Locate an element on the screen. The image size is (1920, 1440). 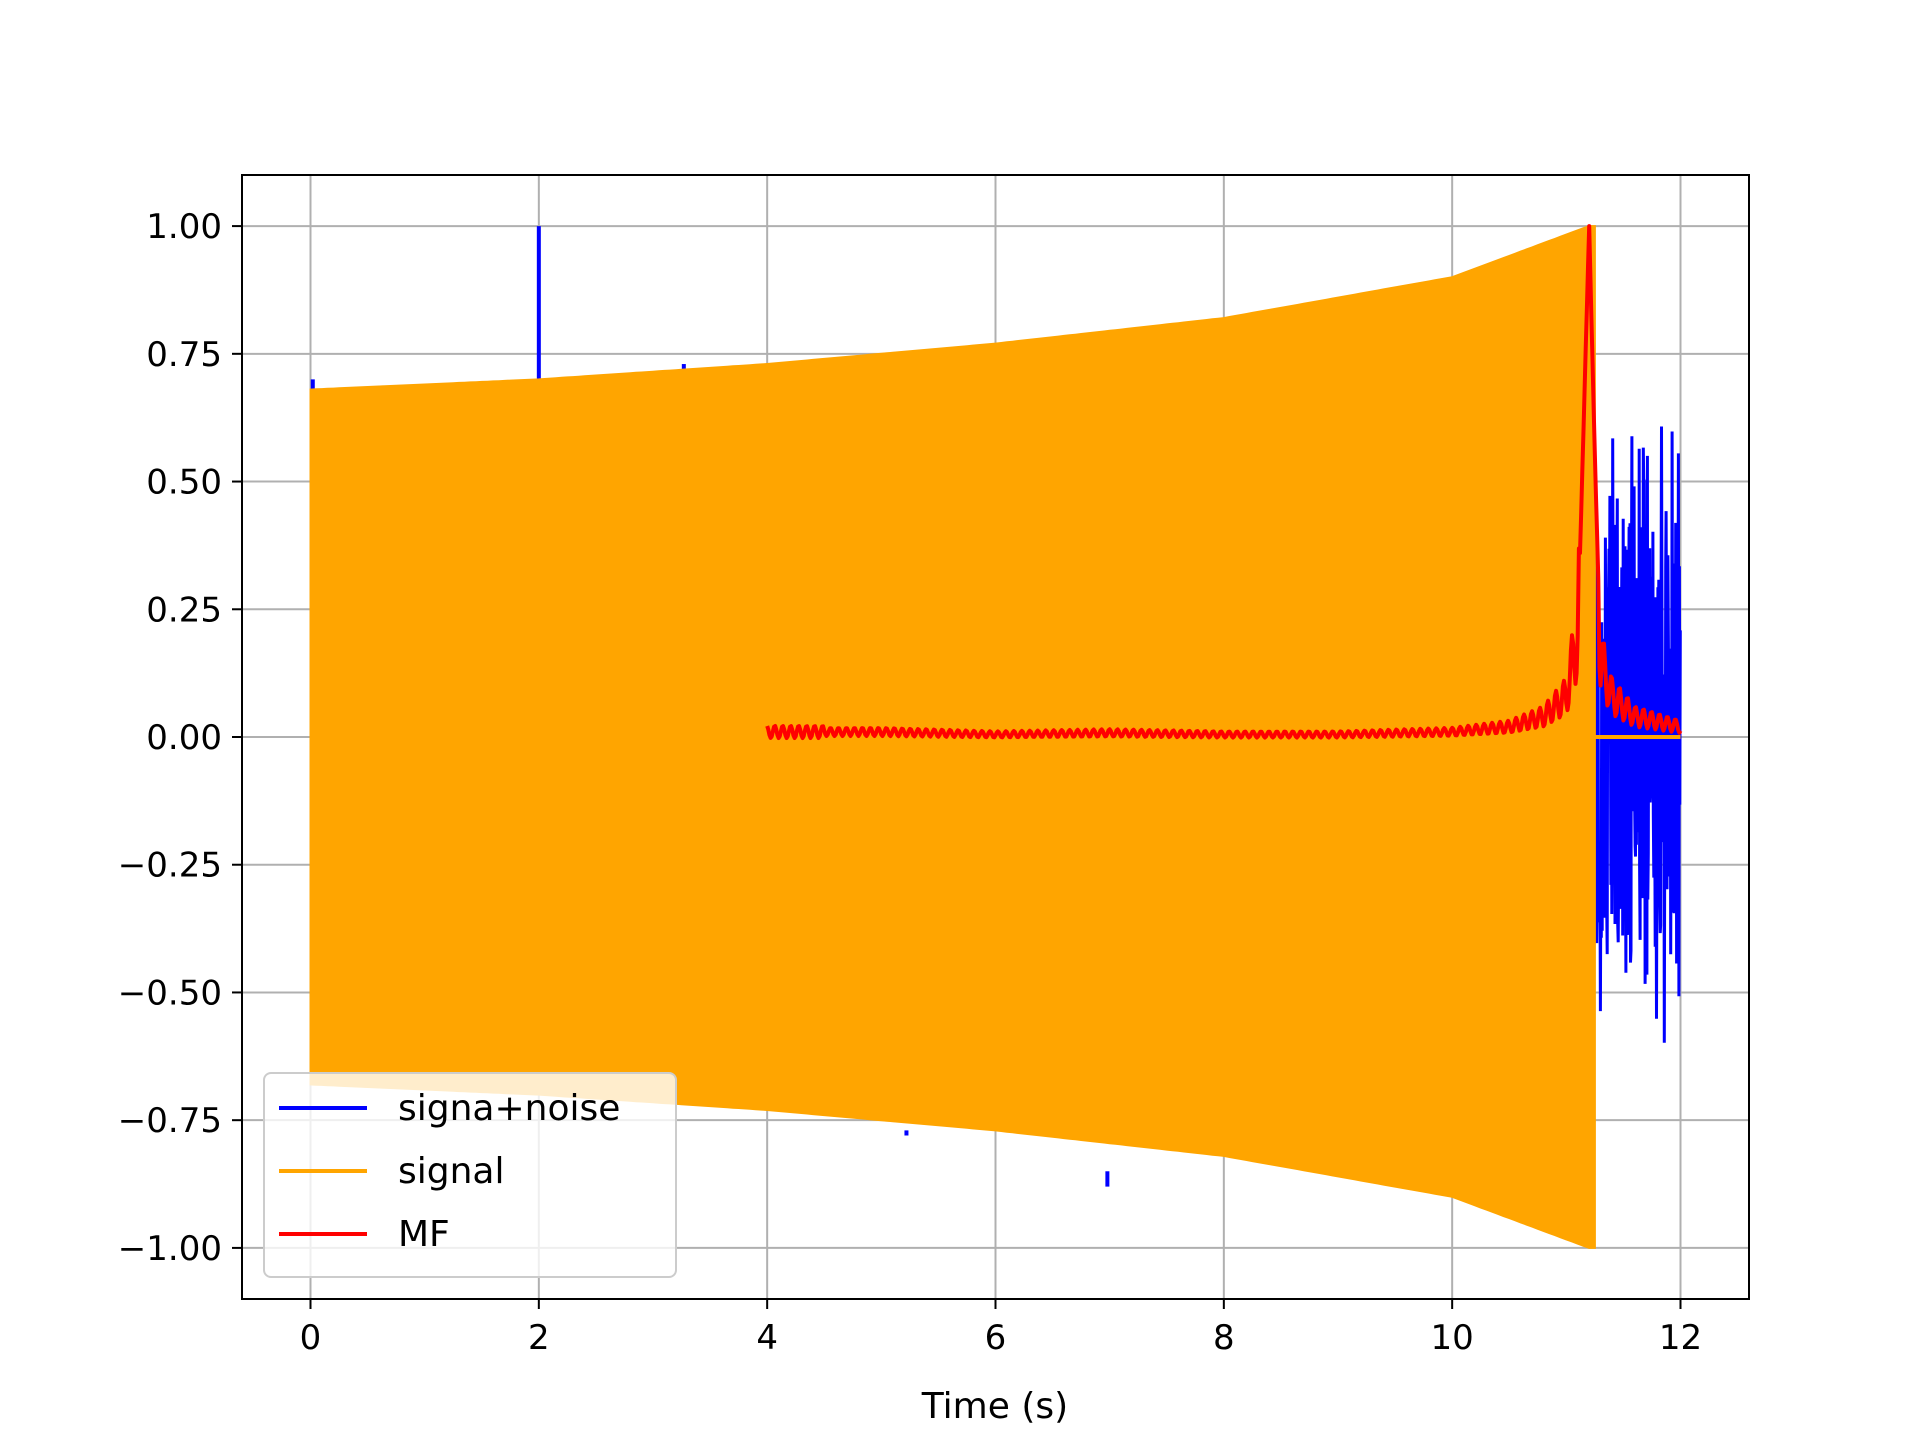
x-tick-label: 4 is located at coordinates (767, 1338).